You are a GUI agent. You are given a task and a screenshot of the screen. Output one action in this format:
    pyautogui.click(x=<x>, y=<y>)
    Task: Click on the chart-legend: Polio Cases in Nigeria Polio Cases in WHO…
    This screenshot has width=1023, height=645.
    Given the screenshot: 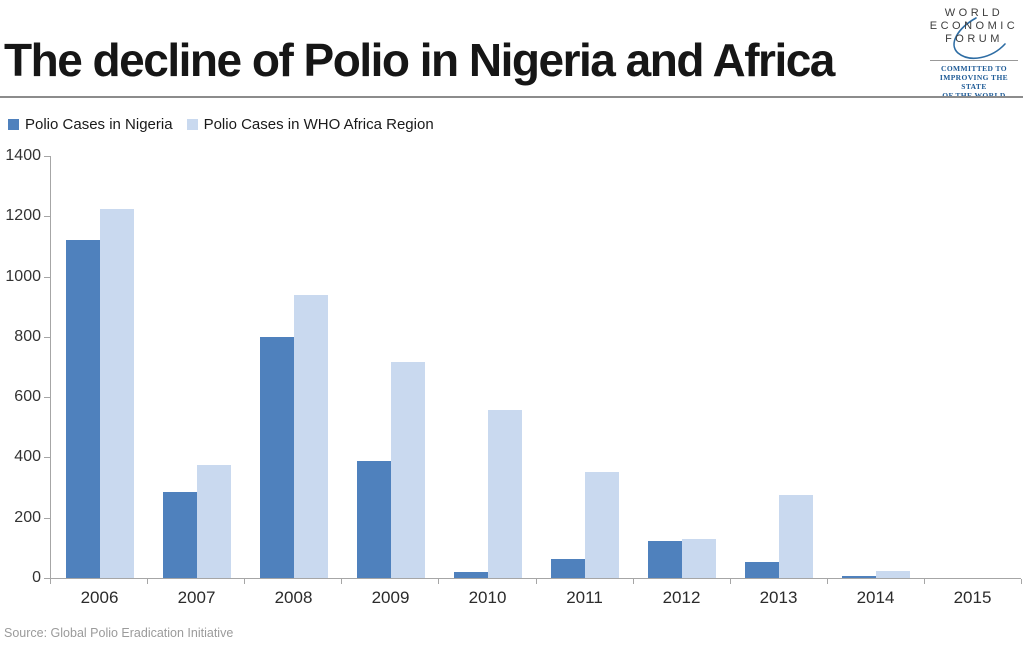 What is the action you would take?
    pyautogui.click(x=221, y=124)
    